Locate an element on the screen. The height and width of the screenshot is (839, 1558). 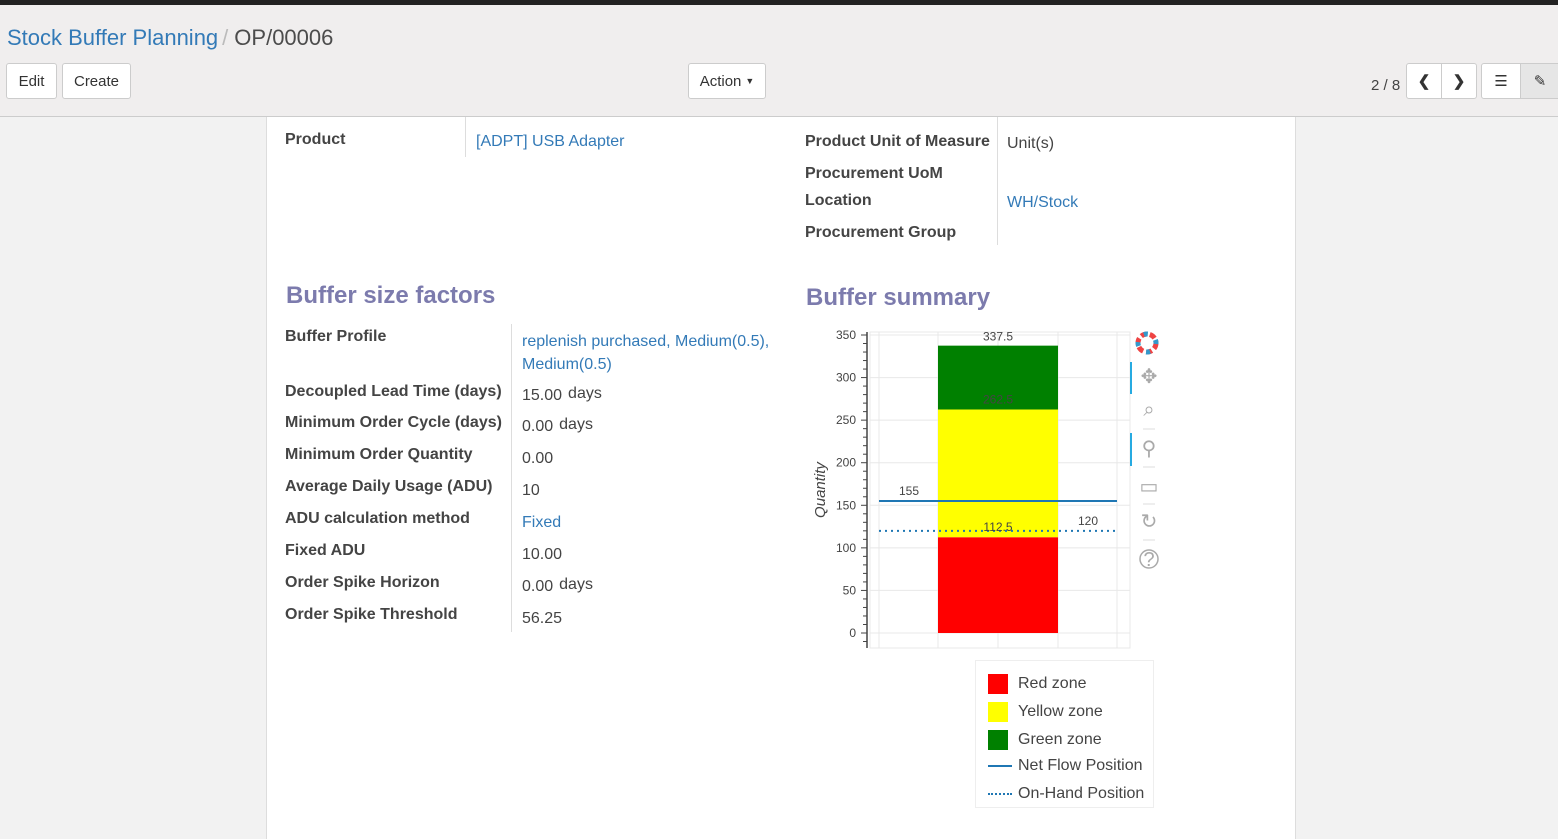
y-axis-label: Quantity is located at coordinates (820, 489).